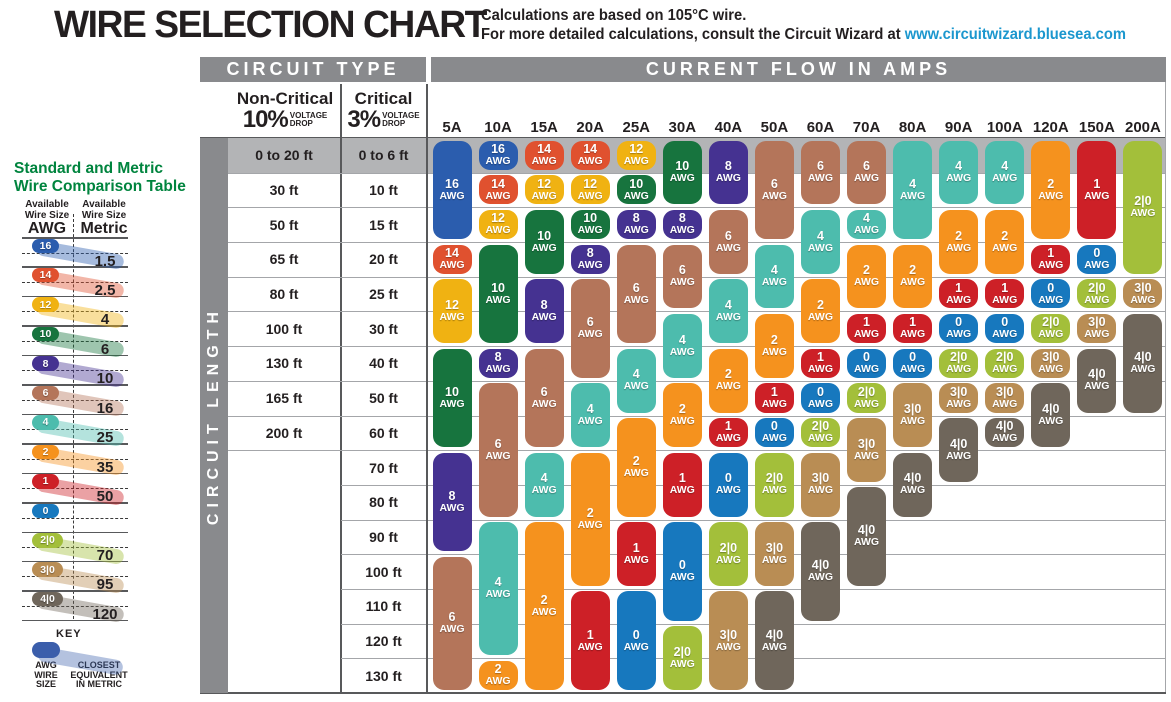 Image resolution: width=1171 pixels, height=702 pixels. I want to click on row-label-critical: 100 ft, so click(383, 571).